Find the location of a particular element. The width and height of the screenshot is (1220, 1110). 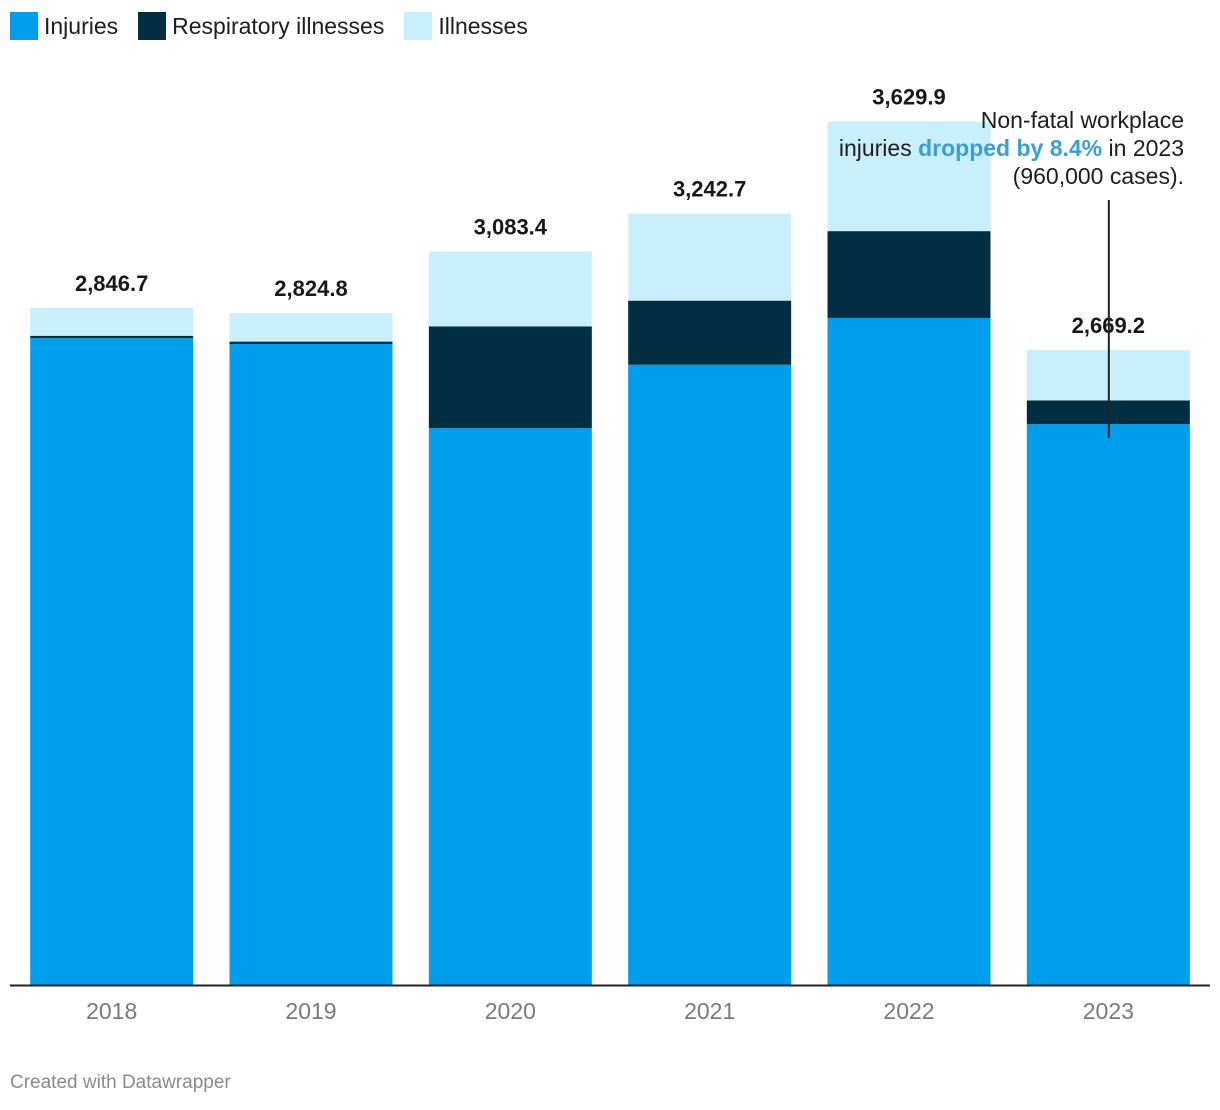

bar-segment-injuries-2019 is located at coordinates (311, 664).